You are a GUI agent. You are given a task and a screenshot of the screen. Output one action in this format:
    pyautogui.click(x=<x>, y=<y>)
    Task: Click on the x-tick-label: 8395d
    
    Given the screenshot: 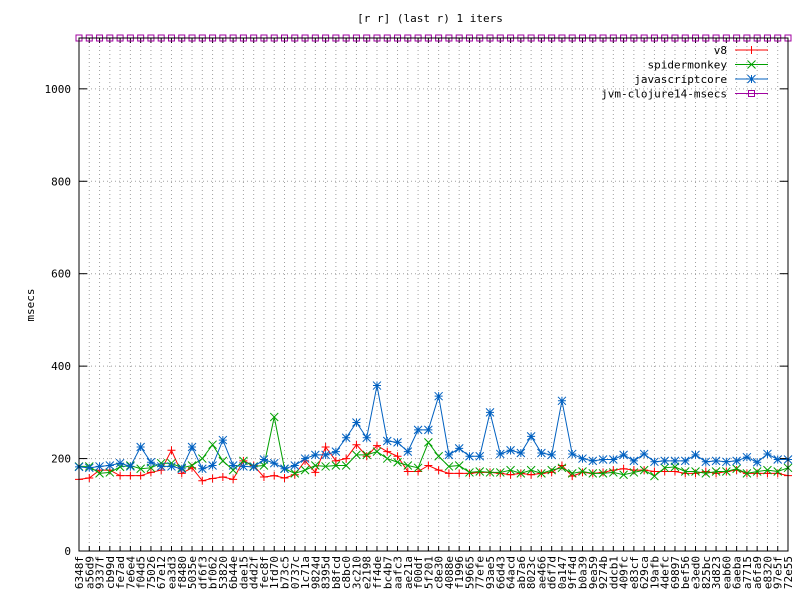 What is the action you would take?
    pyautogui.click(x=326, y=572)
    